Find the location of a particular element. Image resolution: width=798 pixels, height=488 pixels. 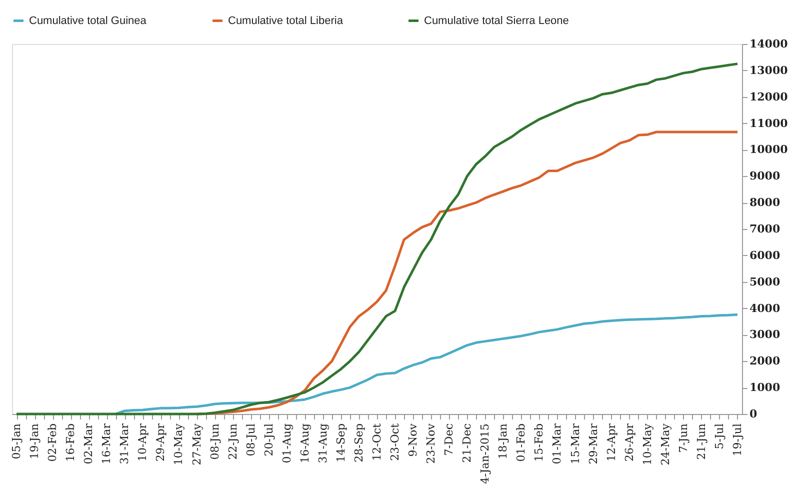

x-tick-label: 08-Jun is located at coordinates (215, 442).